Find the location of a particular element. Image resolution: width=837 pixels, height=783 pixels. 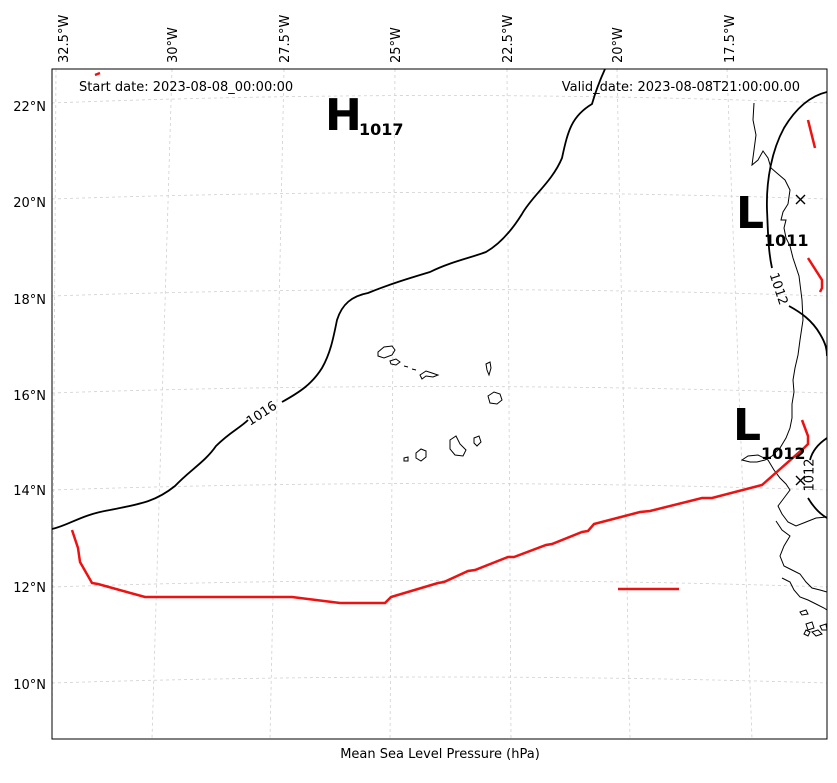

lat-tick-14n: 14°N is located at coordinates (29, 491).